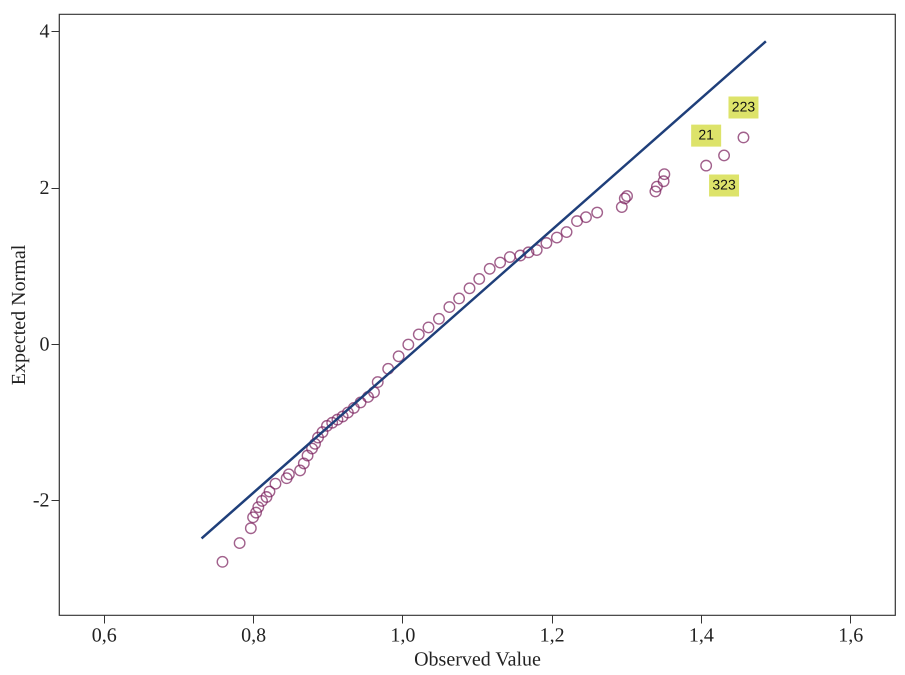 This screenshot has height=675, width=905. Describe the element at coordinates (403, 635) in the screenshot. I see `x-tick-label: 1,0` at that location.